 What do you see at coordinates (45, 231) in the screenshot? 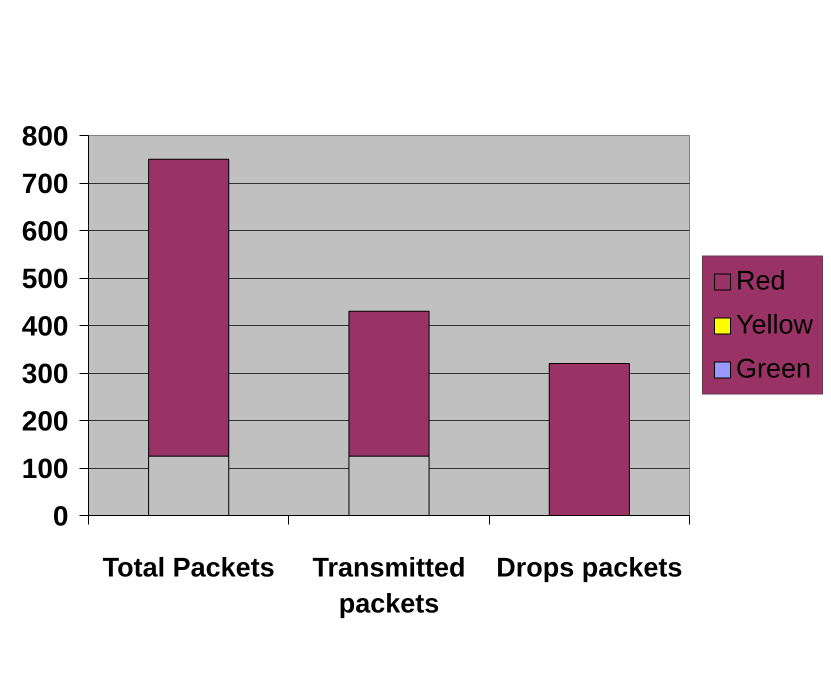
I see `y-tick-label: 600` at bounding box center [45, 231].